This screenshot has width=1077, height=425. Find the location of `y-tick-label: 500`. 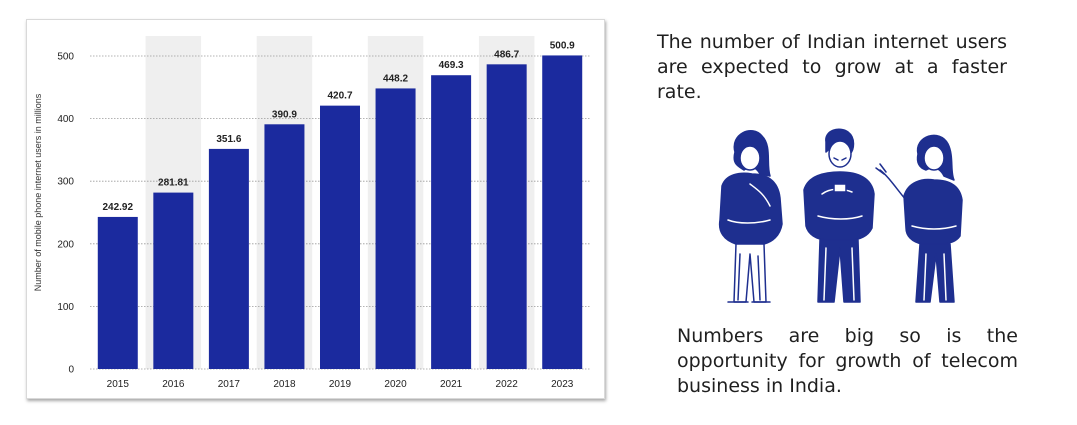

y-tick-label: 500 is located at coordinates (65, 57).